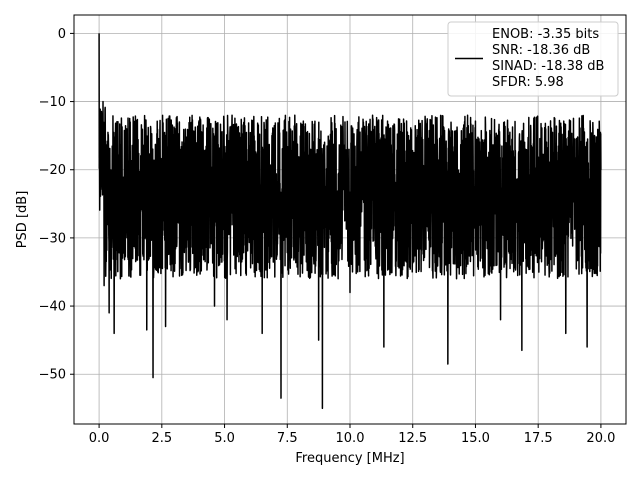  Describe the element at coordinates (528, 82) in the screenshot. I see `legend-sfdr: SFDR: 5.98` at that location.